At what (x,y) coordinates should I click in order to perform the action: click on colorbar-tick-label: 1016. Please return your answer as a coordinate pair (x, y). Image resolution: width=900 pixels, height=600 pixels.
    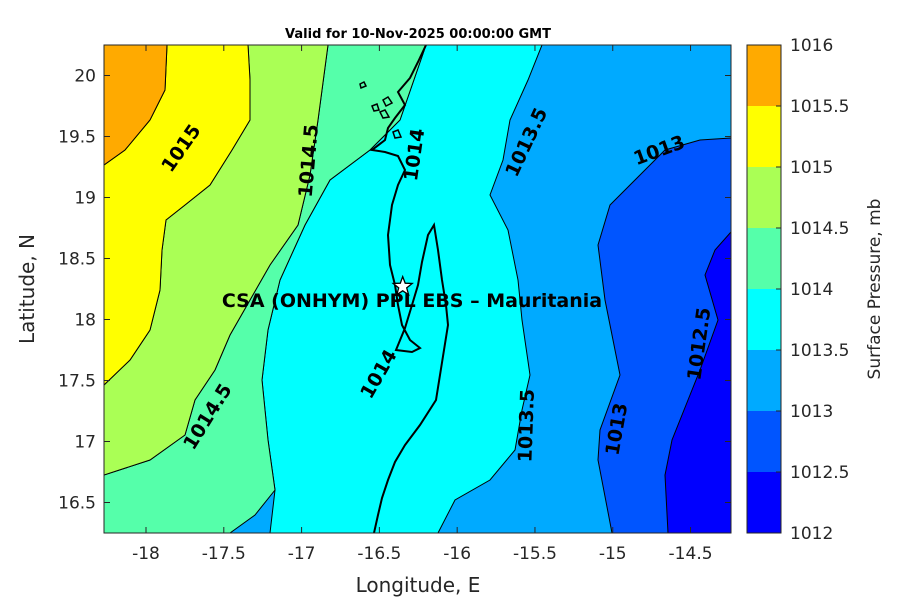
    Looking at the image, I should click on (811, 46).